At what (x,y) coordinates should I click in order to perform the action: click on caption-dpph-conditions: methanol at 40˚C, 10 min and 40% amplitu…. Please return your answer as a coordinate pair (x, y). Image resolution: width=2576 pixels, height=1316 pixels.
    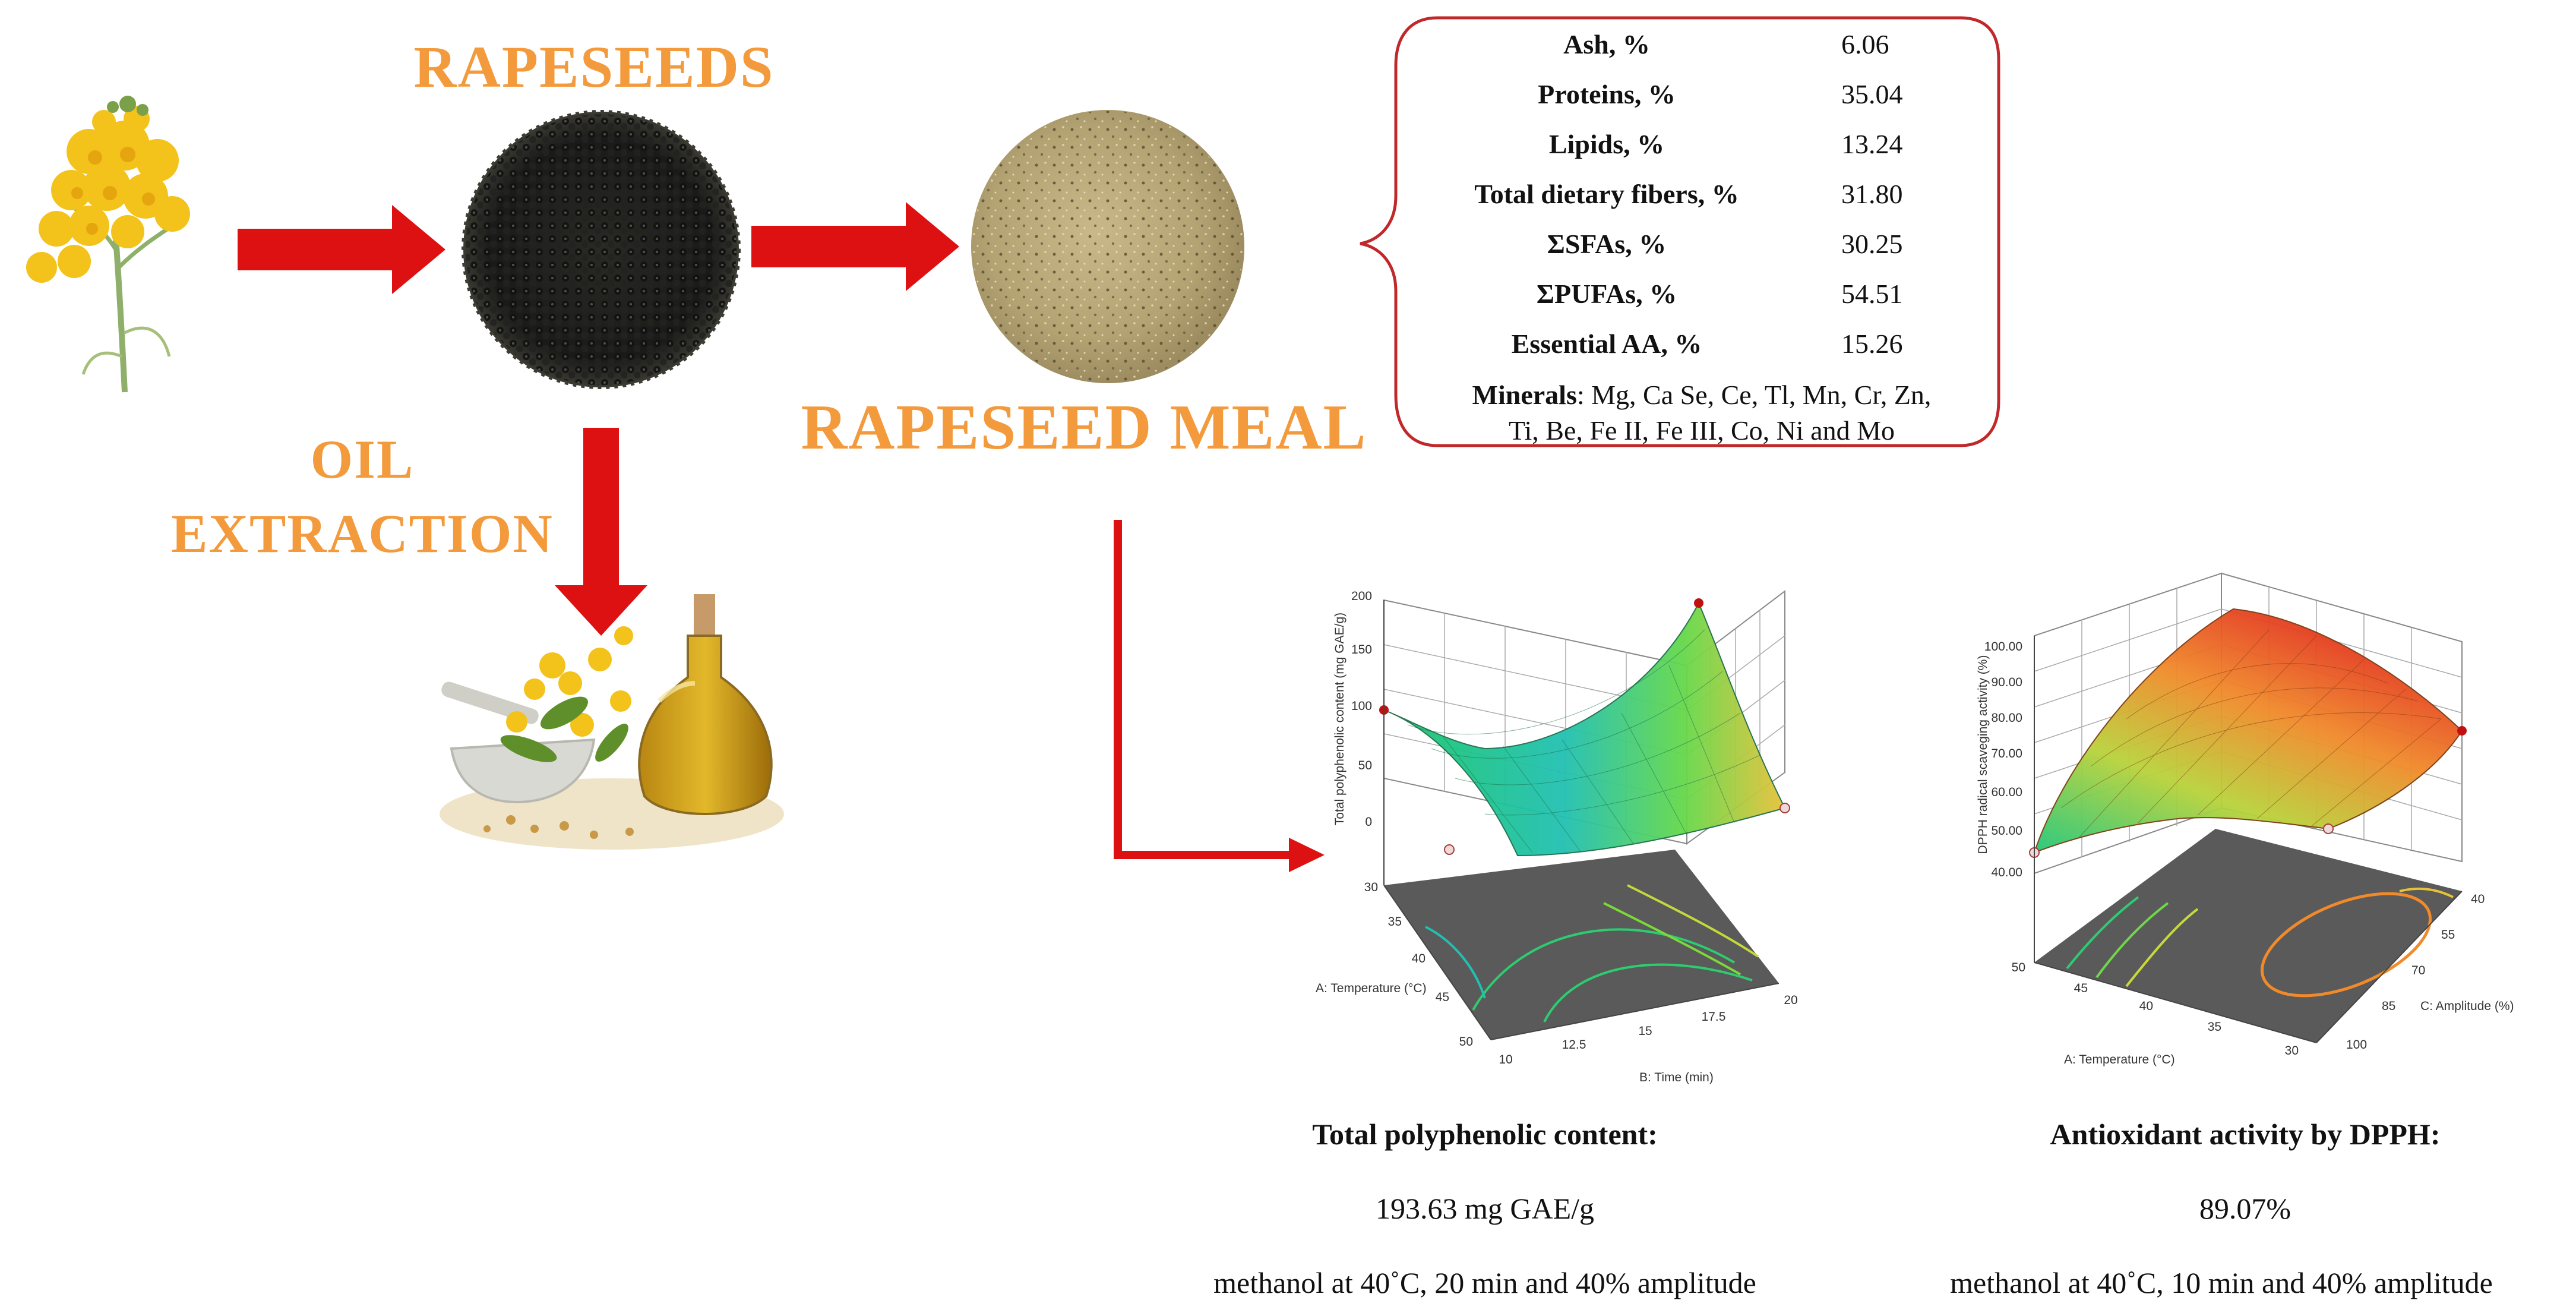
    Looking at the image, I should click on (2221, 1282).